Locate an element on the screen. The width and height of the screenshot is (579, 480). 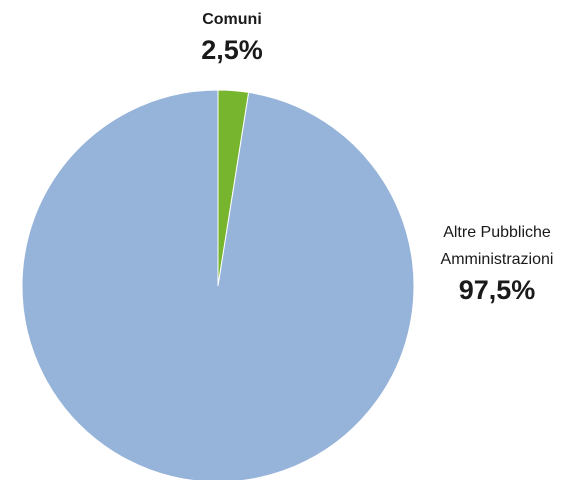
slice-label: Comuni 2,5% is located at coordinates (232, 36).